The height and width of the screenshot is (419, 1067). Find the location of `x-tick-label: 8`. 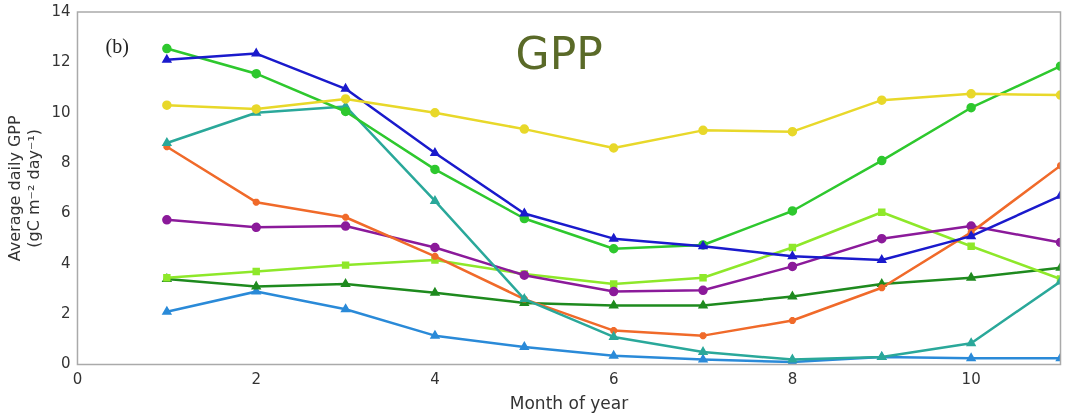

x-tick-label: 8 is located at coordinates (792, 379).